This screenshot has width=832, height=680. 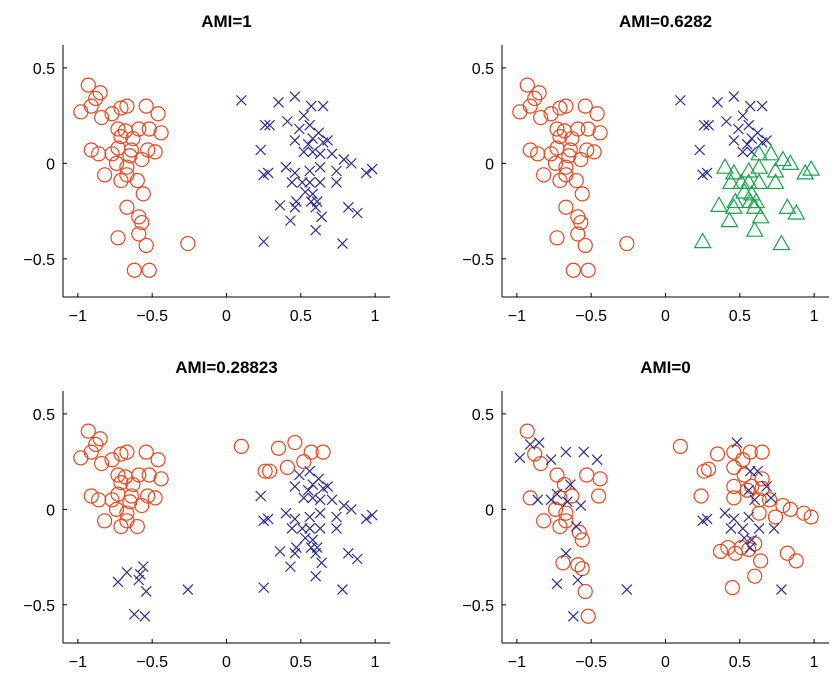 I want to click on chart-title: AMI=1, so click(x=226, y=21).